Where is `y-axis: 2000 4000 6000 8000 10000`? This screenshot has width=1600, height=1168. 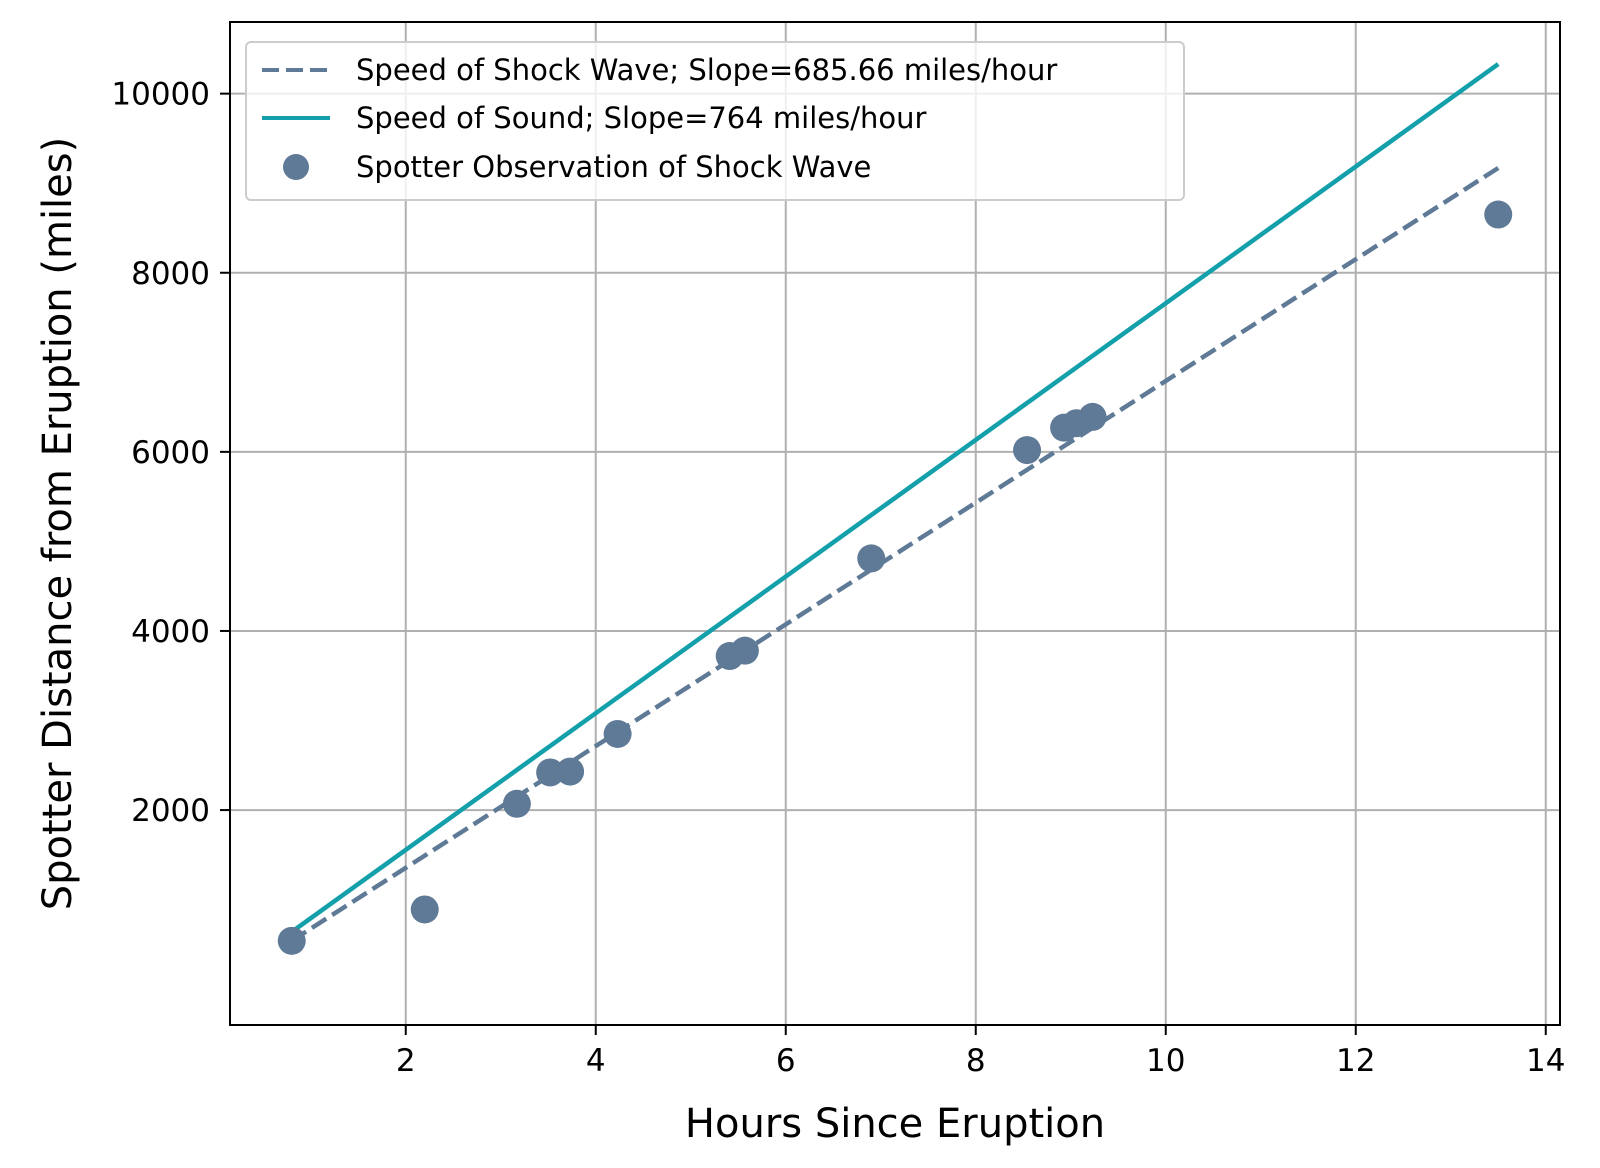 y-axis: 2000 4000 6000 8000 10000 is located at coordinates (170, 453).